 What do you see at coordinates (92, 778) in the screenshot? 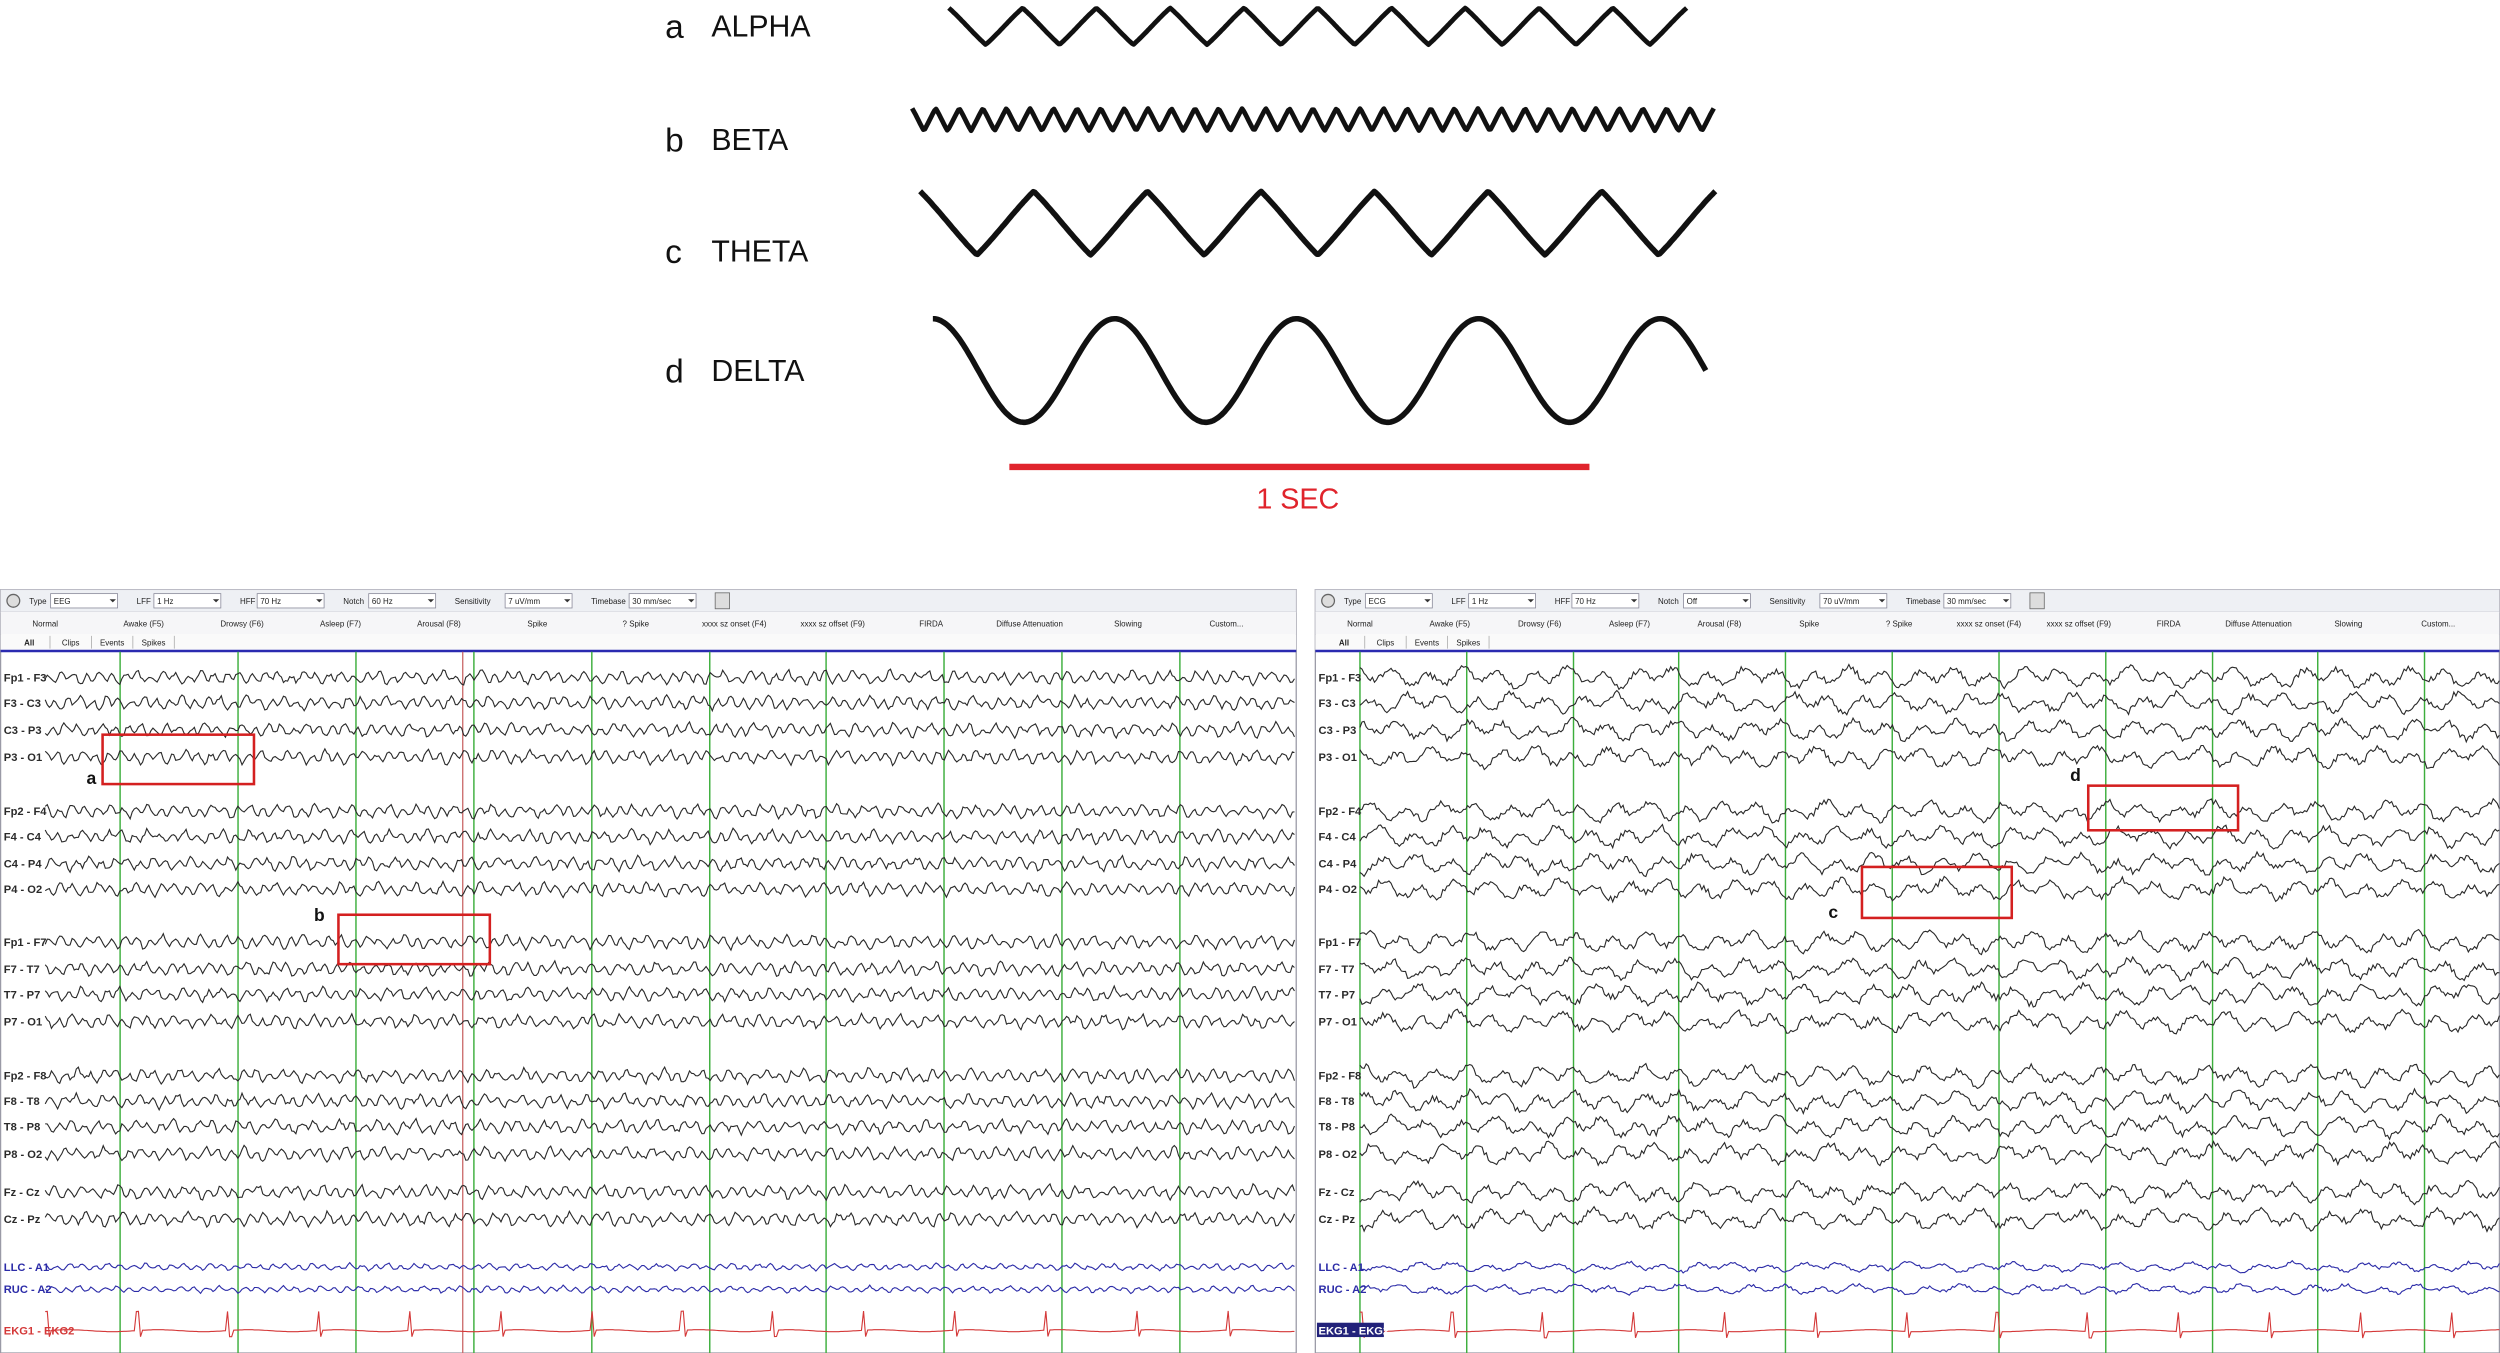
I see `annotation-letter: a` at bounding box center [92, 778].